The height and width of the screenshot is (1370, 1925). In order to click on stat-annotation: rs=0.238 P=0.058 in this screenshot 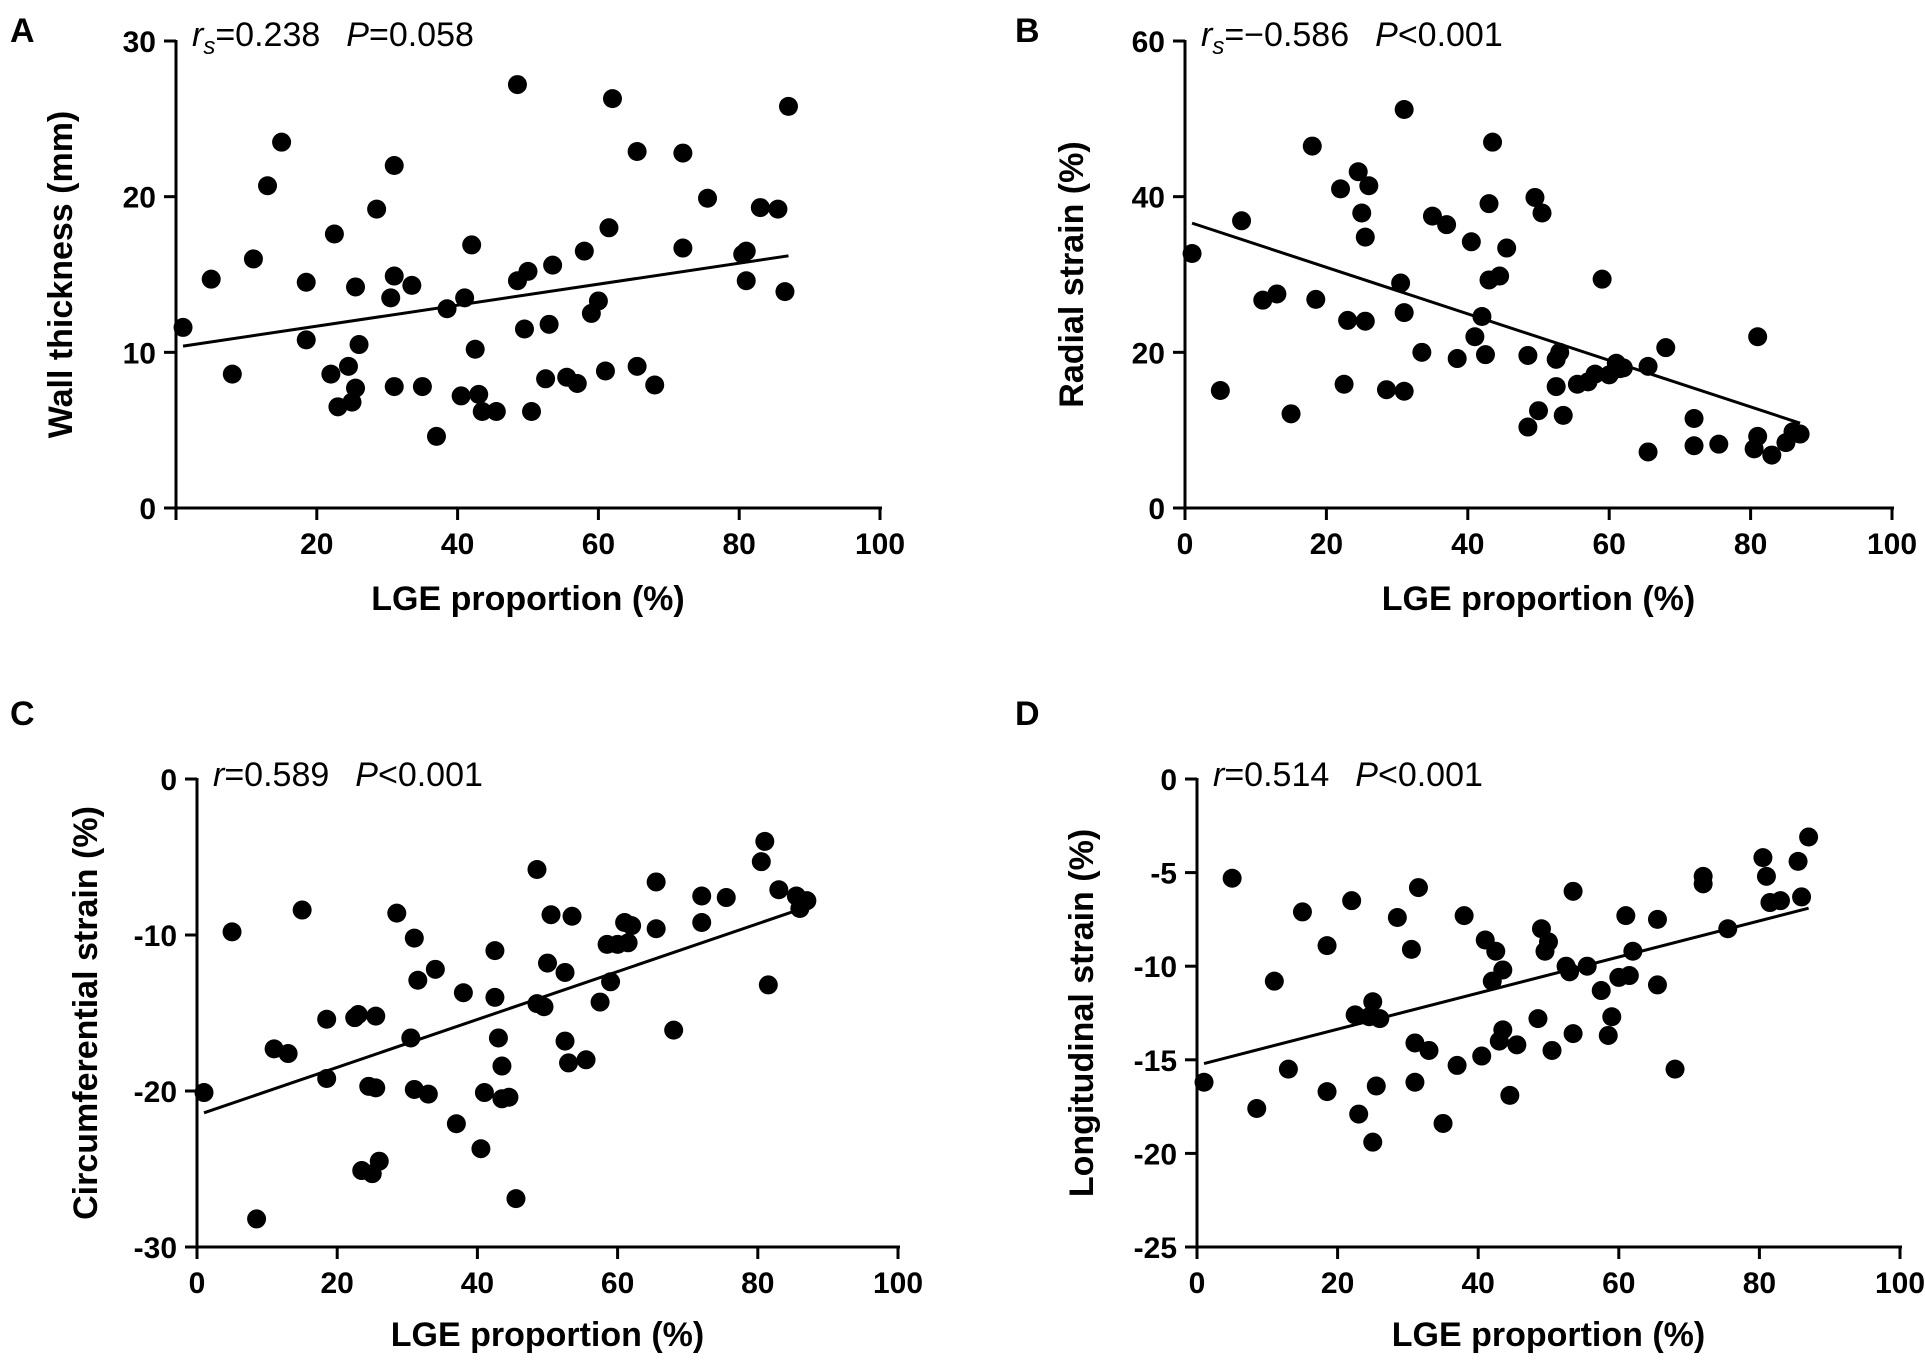, I will do `click(333, 38)`.